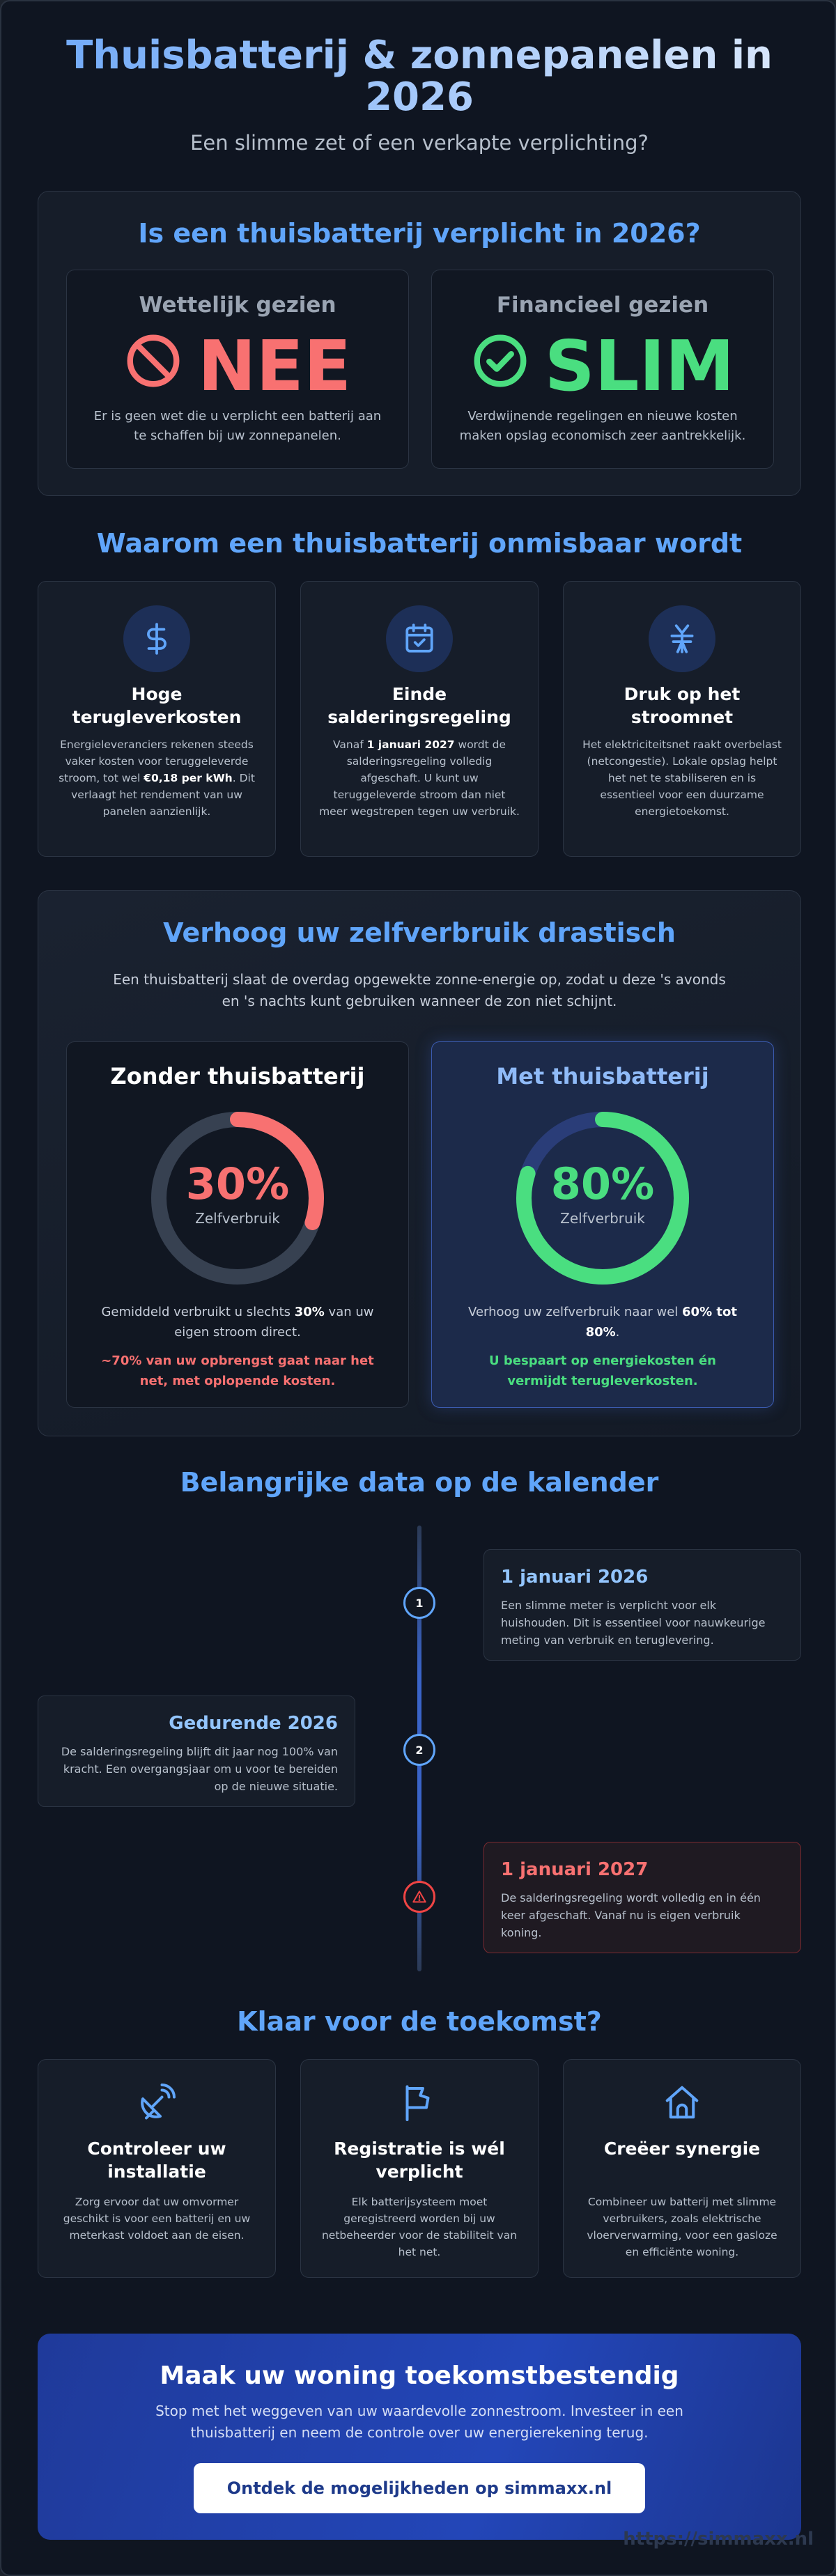  Describe the element at coordinates (156, 2102) in the screenshot. I see `satellite-dish-icon` at that location.